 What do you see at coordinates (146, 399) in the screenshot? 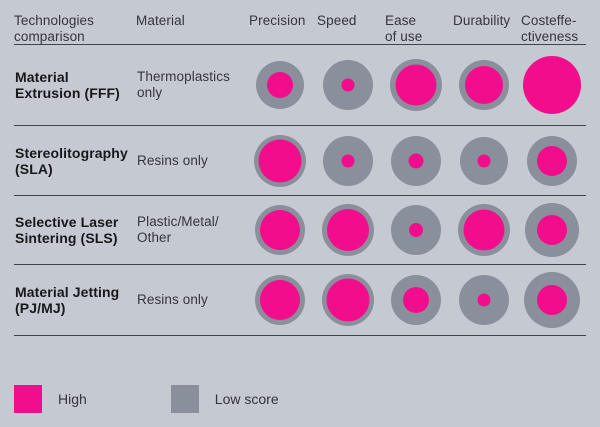
I see `legend: High Low score` at bounding box center [146, 399].